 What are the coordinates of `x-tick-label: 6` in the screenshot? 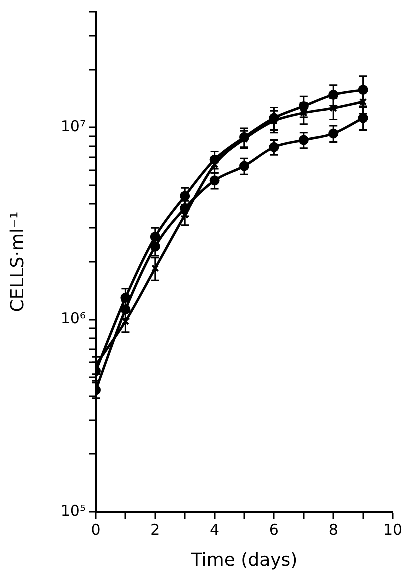 It's located at (274, 529).